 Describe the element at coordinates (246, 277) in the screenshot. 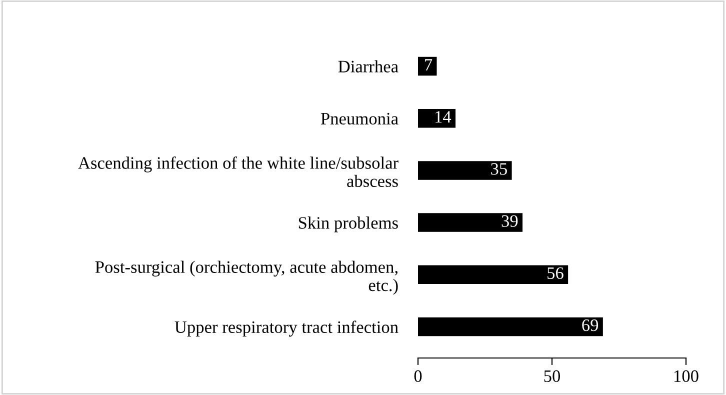

I see `y-tick-label: Post-surgical (orchiectomy, acute abdomen, etc.)` at that location.